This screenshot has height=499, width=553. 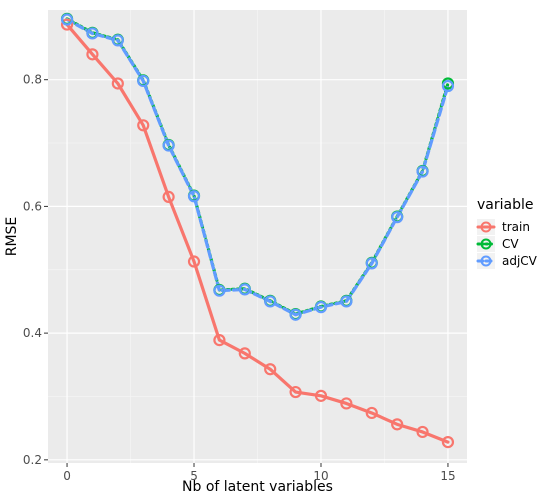 What do you see at coordinates (32, 80) in the screenshot?
I see `y-axis-tick-label: 0.8` at bounding box center [32, 80].